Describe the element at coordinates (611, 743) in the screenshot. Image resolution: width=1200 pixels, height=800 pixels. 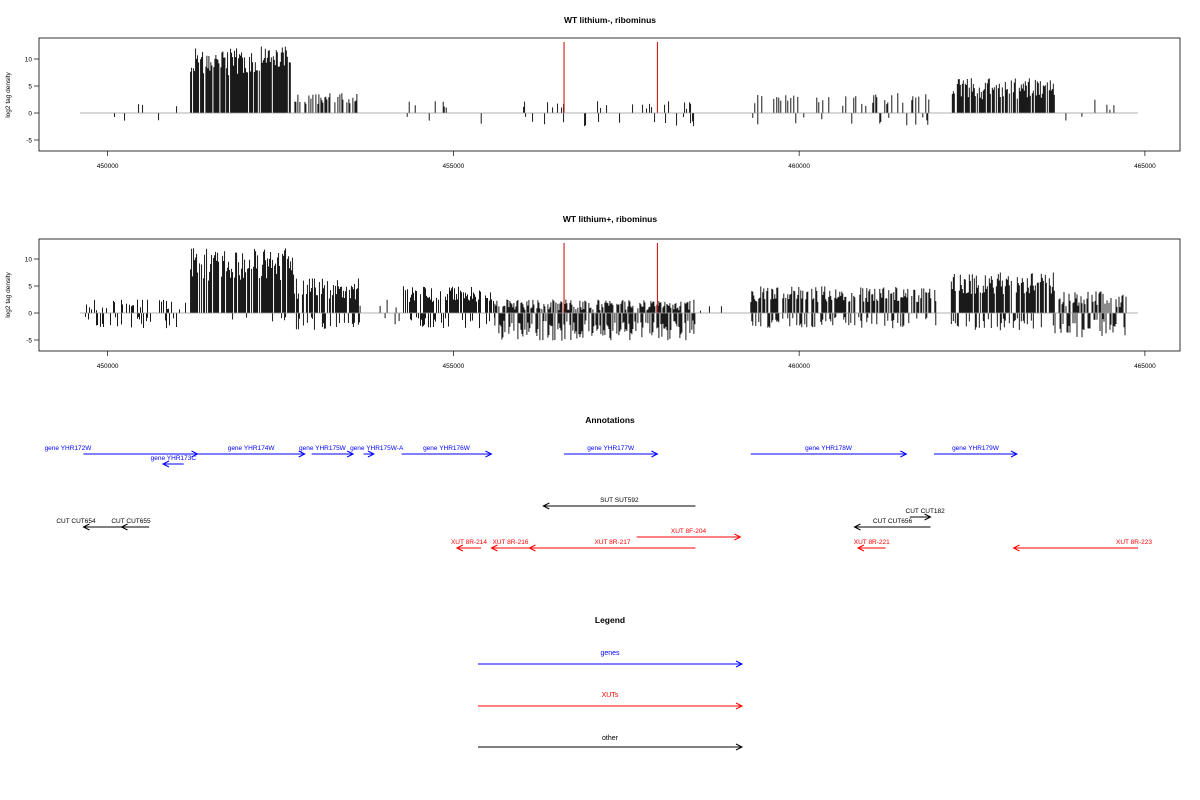
I see `legend-item-other: other` at that location.